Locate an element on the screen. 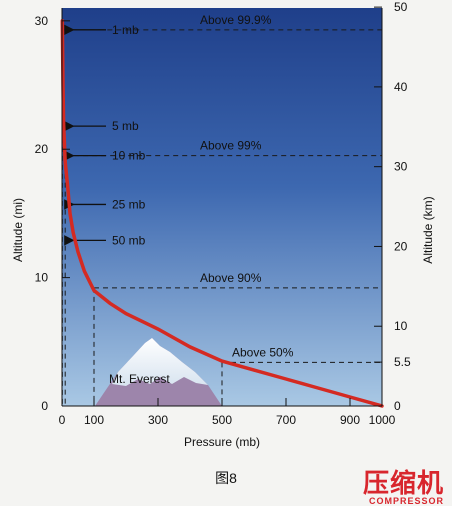 The height and width of the screenshot is (506, 452). compressor-logo: 压缩机 COMPRESSOR is located at coordinates (403, 488).